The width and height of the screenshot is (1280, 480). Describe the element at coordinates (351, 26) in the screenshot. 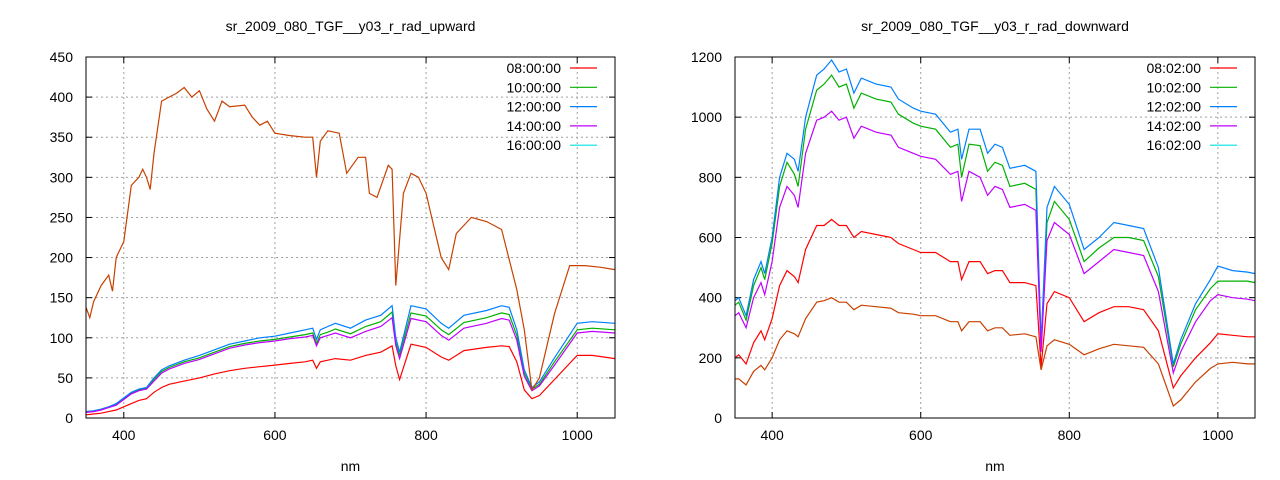

I see `chart-title: sr_2009_080_TGF__y03_r_rad_upward` at that location.